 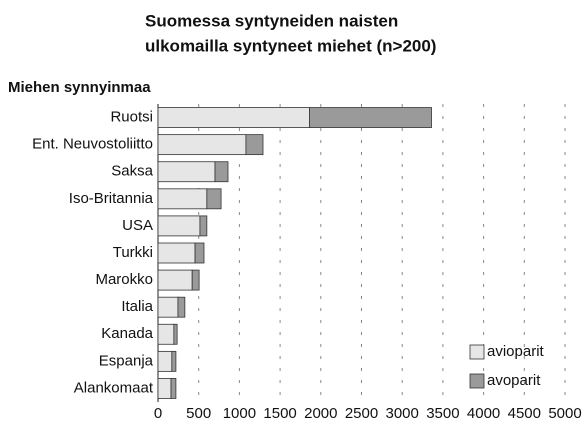 What do you see at coordinates (514, 380) in the screenshot?
I see `legend-label: avoparit` at bounding box center [514, 380].